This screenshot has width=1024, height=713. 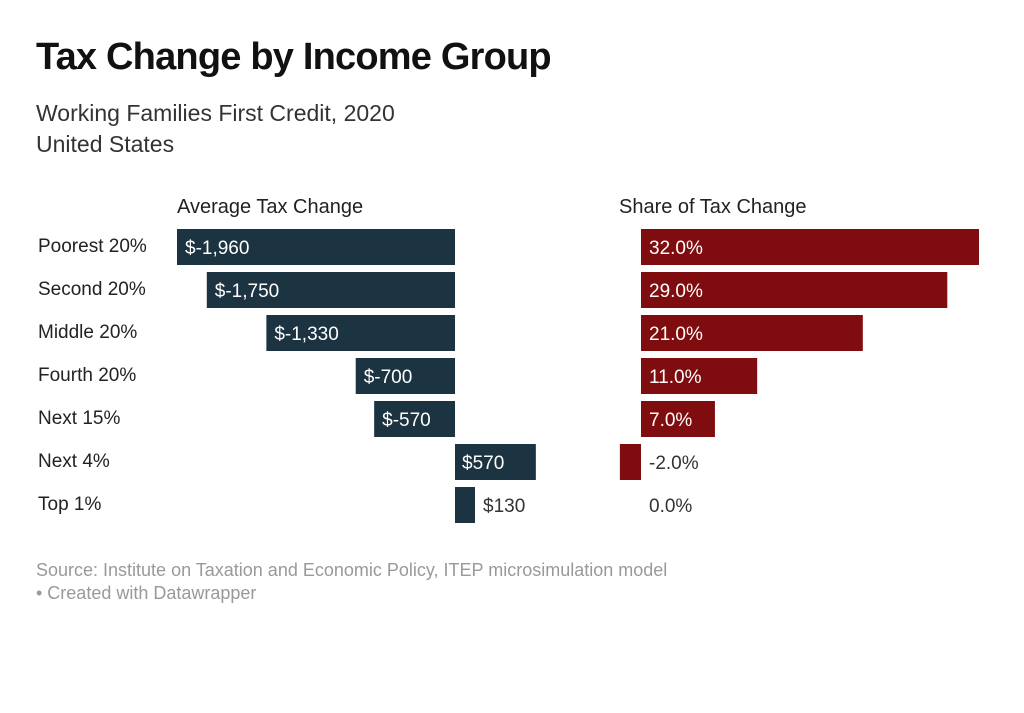 I want to click on avg-tax-change-header: Average Tax Change, so click(x=270, y=207).